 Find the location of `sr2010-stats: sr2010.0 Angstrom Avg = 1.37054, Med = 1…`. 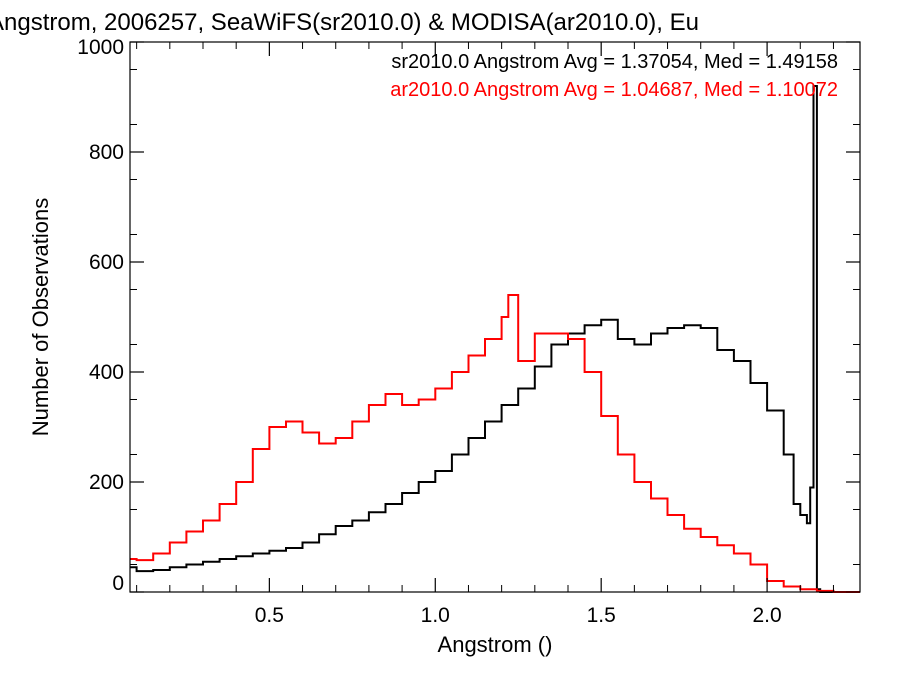

sr2010-stats: sr2010.0 Angstrom Avg = 1.37054, Med = 1… is located at coordinates (614, 62).